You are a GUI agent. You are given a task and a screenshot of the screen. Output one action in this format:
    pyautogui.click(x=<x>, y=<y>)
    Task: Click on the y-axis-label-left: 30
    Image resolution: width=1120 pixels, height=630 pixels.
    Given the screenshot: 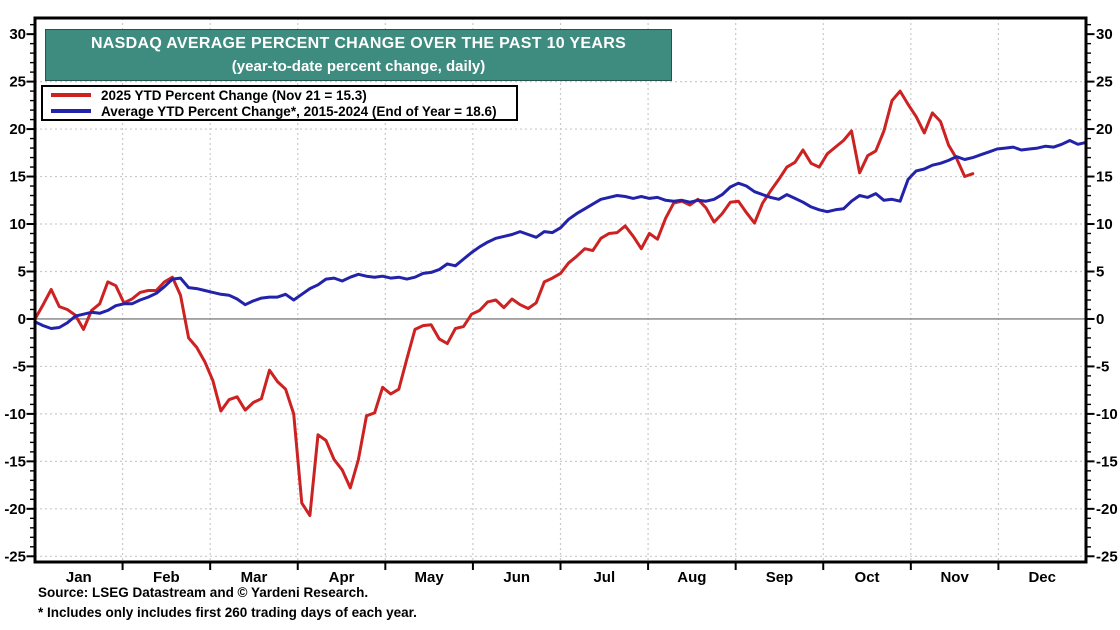 What is the action you would take?
    pyautogui.click(x=17, y=34)
    